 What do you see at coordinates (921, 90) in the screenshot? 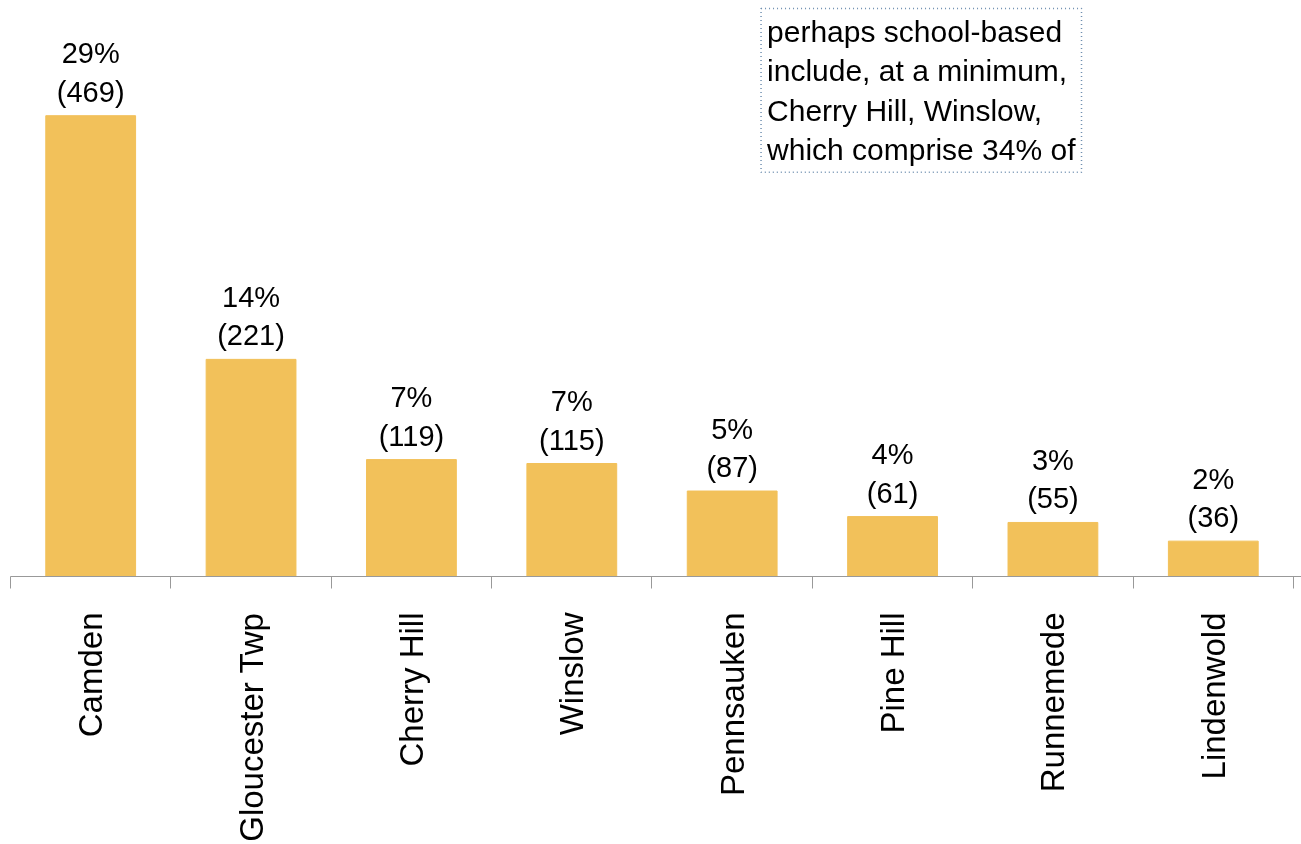
I see `annotation: perhaps school-based include, at a minimum, Cherry Hill, Winslow, which comprise 34% of` at bounding box center [921, 90].